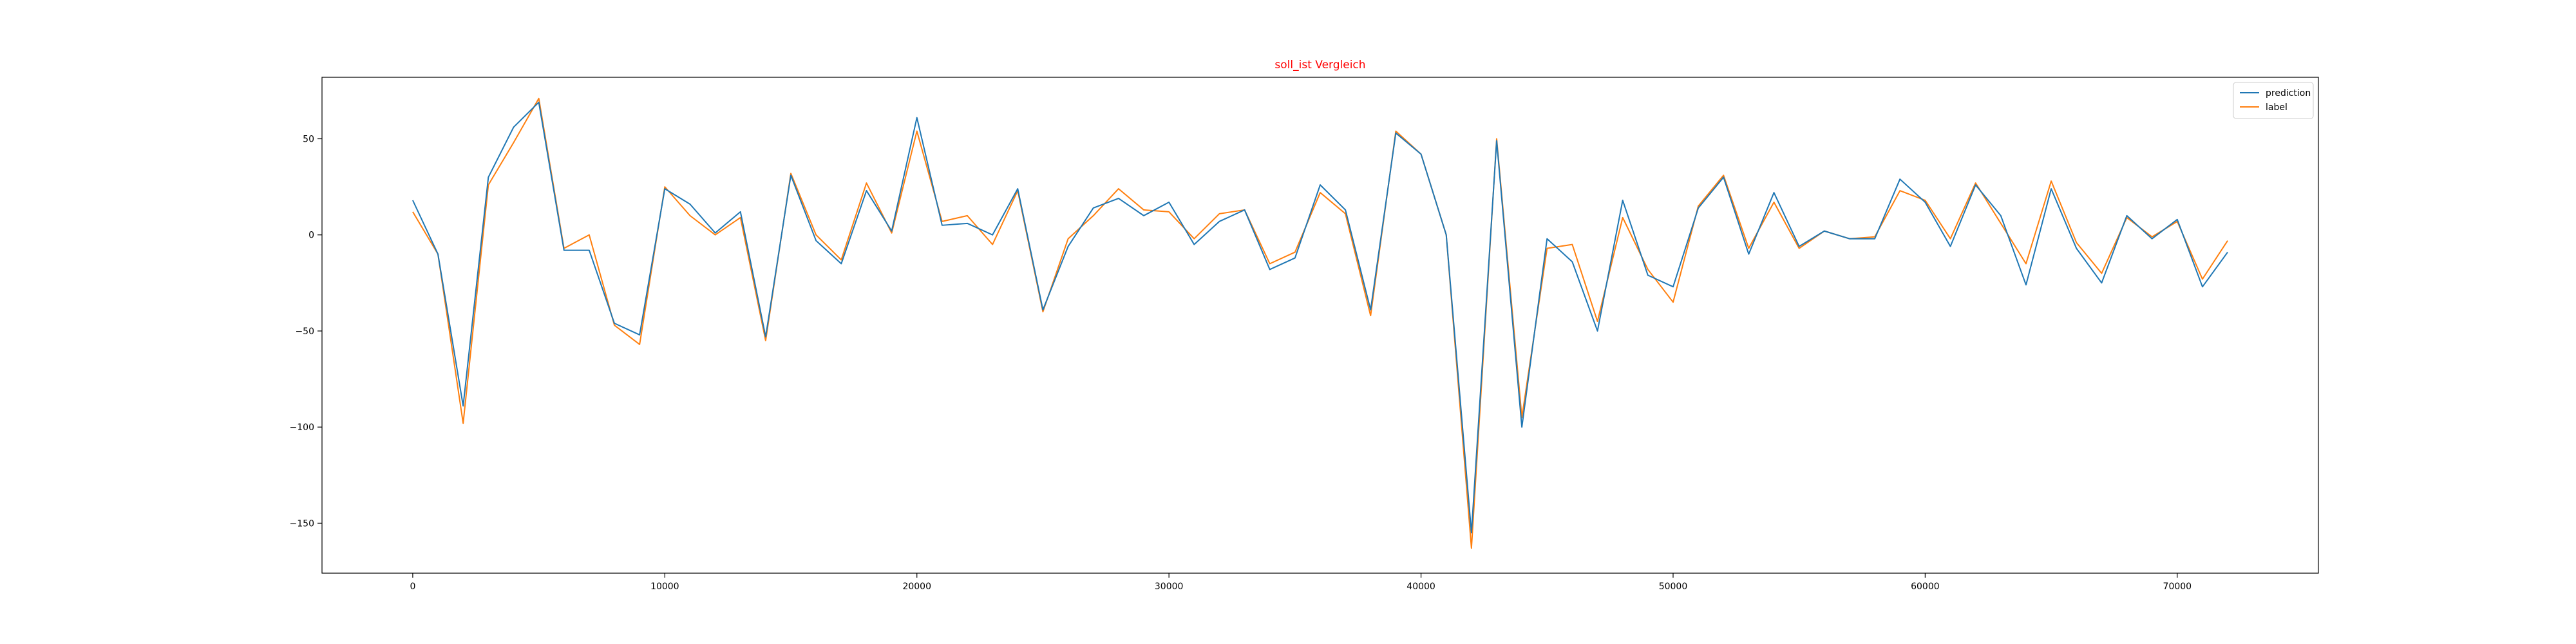 This screenshot has height=644, width=2576. Describe the element at coordinates (1301, 582) in the screenshot. I see `x-axis: 0 10000 20000 30000 40000 50000 60000 70000` at that location.